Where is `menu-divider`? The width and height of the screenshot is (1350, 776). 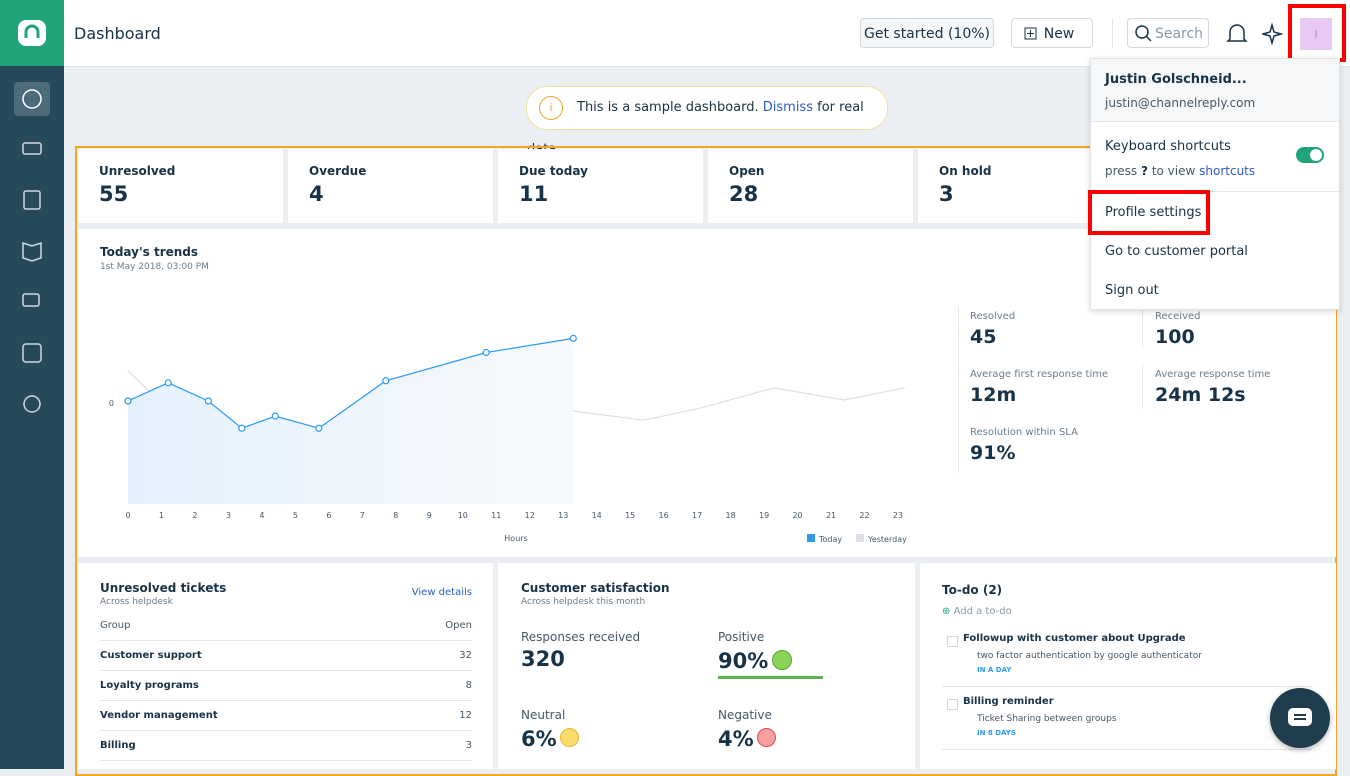
menu-divider is located at coordinates (1215, 191).